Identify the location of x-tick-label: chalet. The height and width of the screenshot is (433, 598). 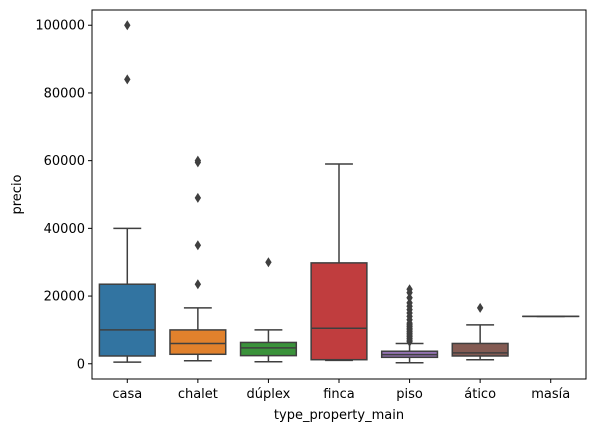
(198, 394).